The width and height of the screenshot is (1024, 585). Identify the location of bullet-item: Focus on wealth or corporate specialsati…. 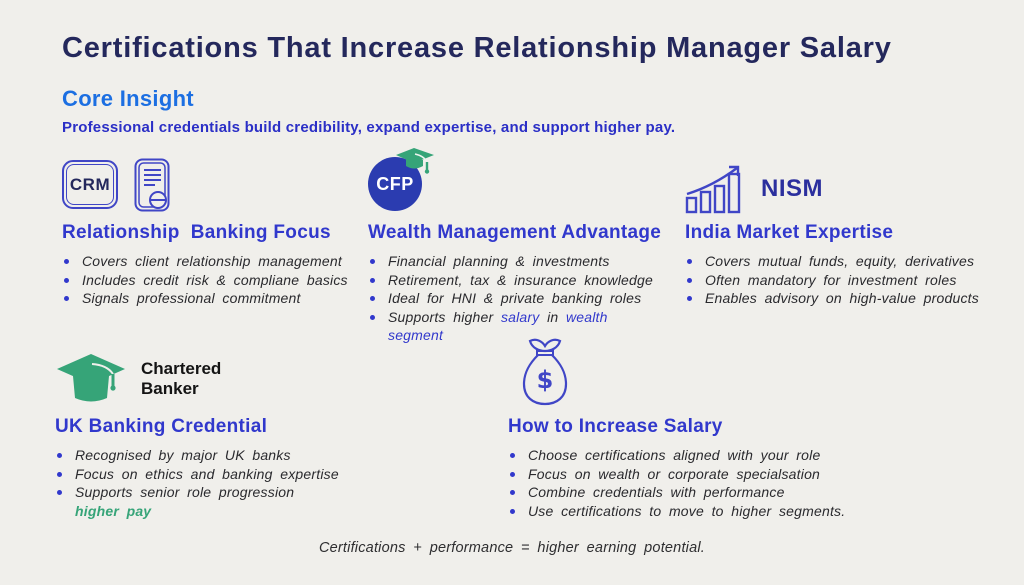
(688, 474).